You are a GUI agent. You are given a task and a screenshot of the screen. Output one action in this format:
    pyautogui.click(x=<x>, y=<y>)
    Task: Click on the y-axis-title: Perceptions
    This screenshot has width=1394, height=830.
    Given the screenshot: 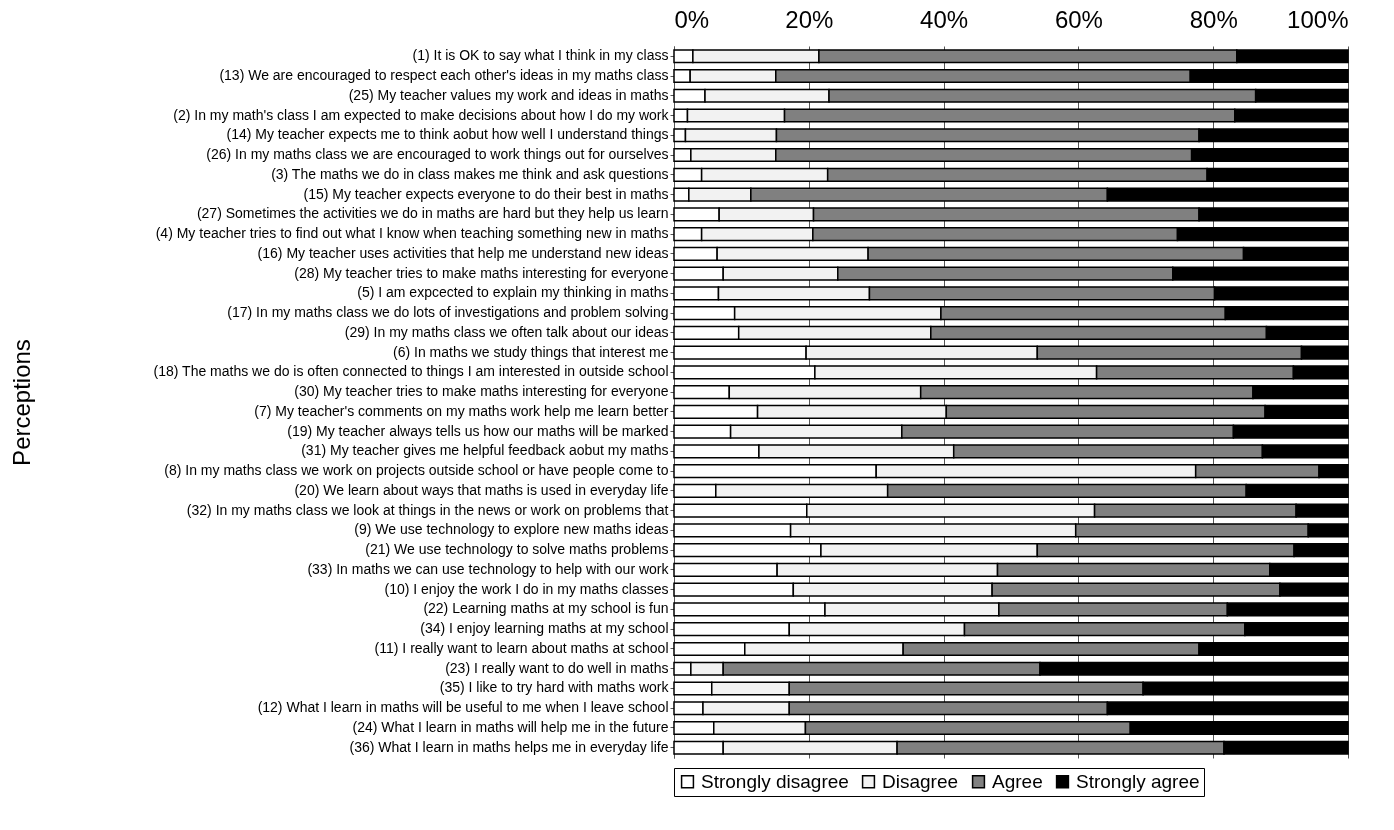 What is the action you would take?
    pyautogui.click(x=21, y=402)
    